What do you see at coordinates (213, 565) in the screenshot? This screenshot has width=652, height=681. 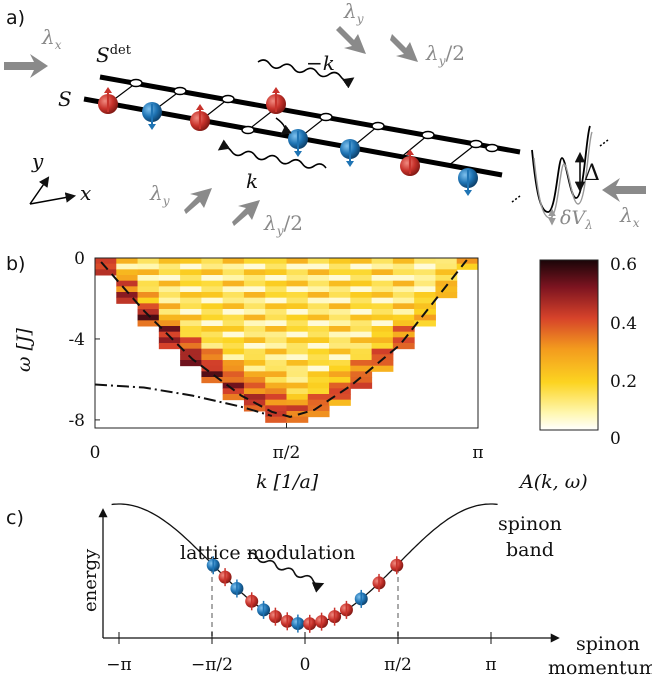 I see `spinon-dot-down` at bounding box center [213, 565].